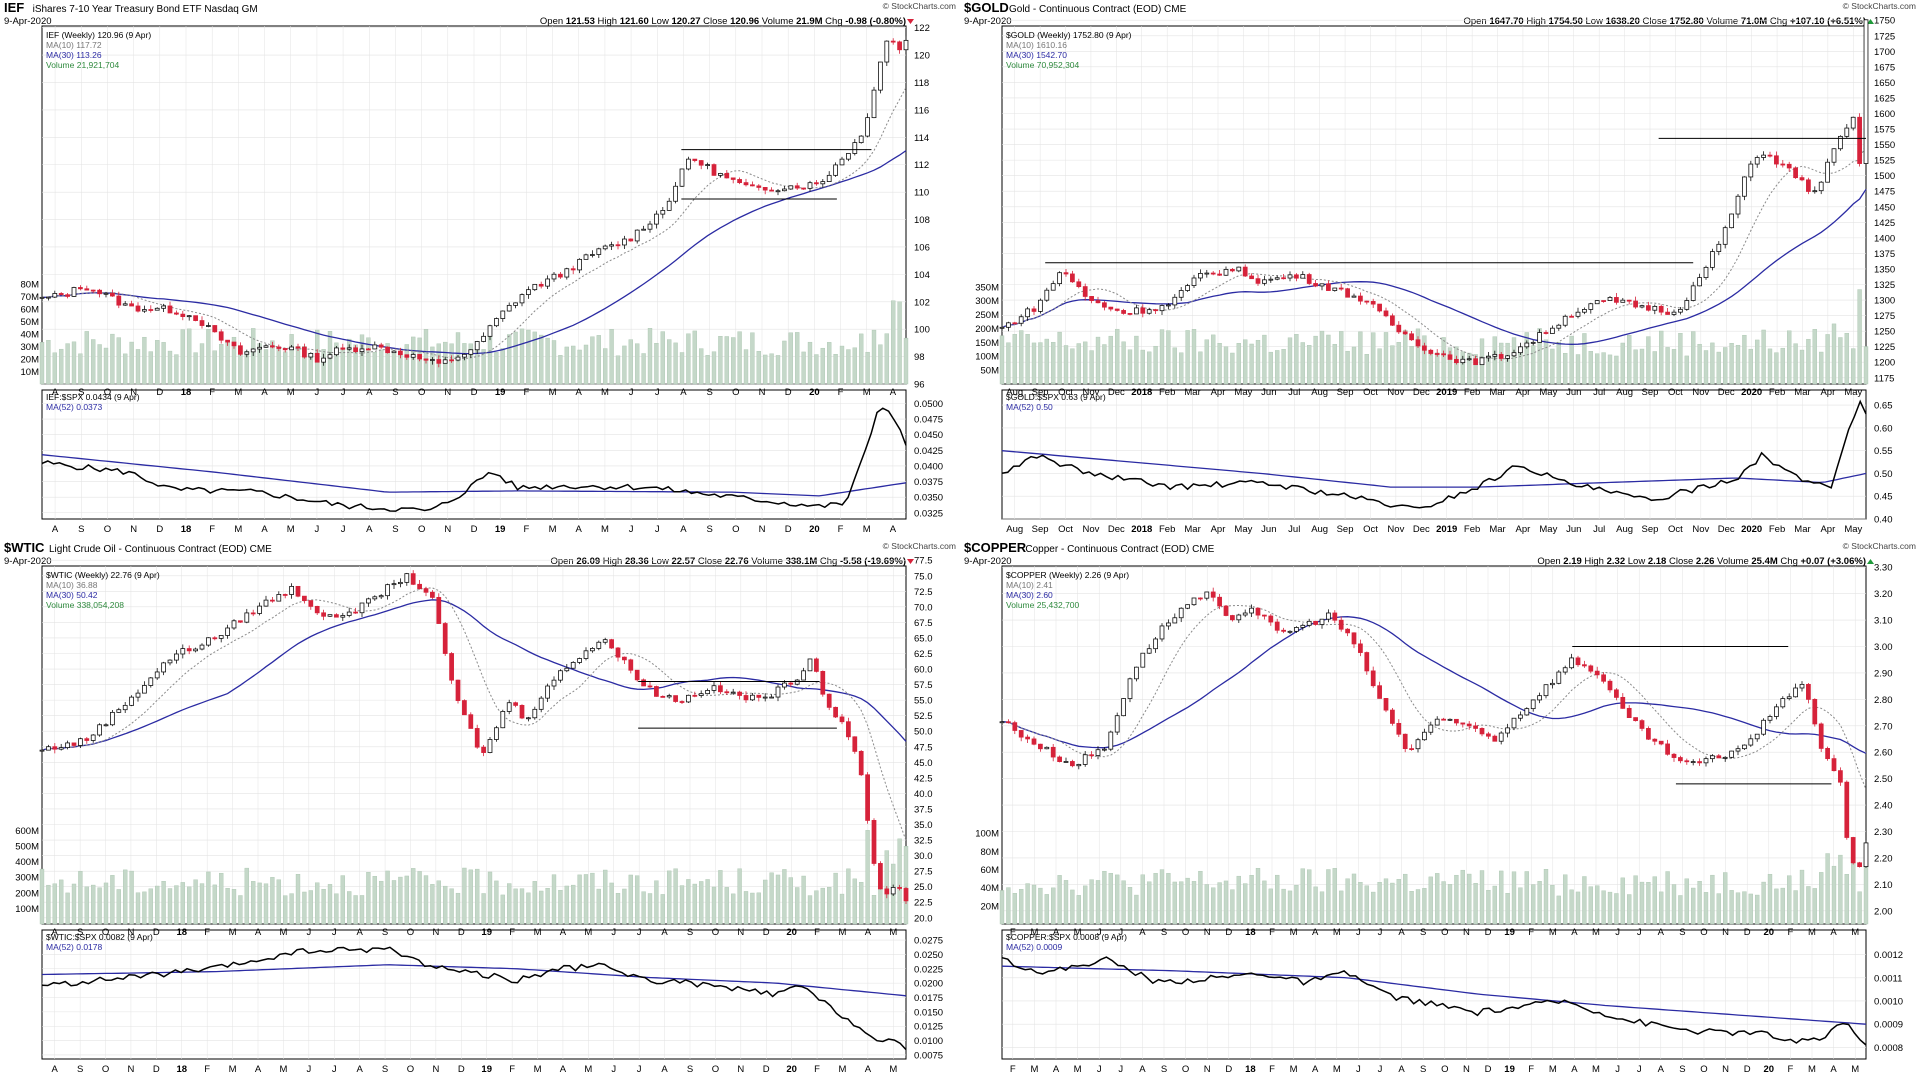 This screenshot has height=1080, width=1920. What do you see at coordinates (85, 605) in the screenshot?
I see `legend-entry: Volume 338,054,208` at bounding box center [85, 605].